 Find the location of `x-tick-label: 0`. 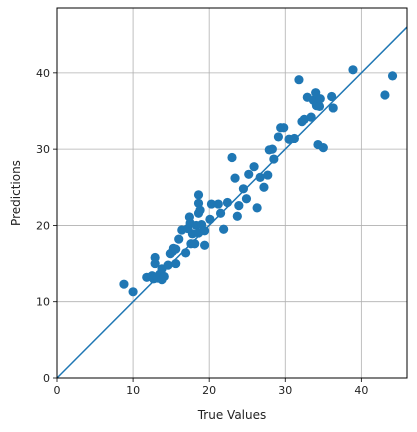

x-tick-label: 0 is located at coordinates (57, 390).